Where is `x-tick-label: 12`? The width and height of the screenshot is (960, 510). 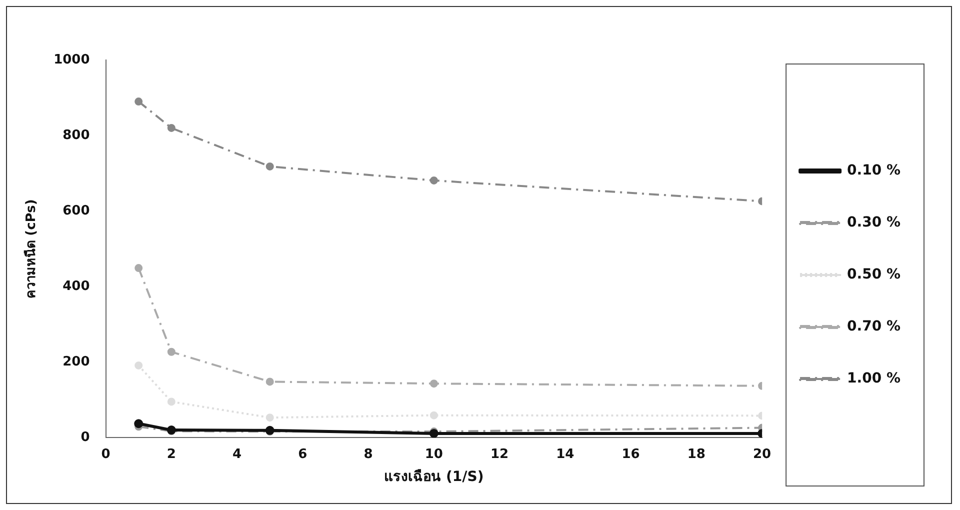 x-tick-label: 12 is located at coordinates (499, 454).